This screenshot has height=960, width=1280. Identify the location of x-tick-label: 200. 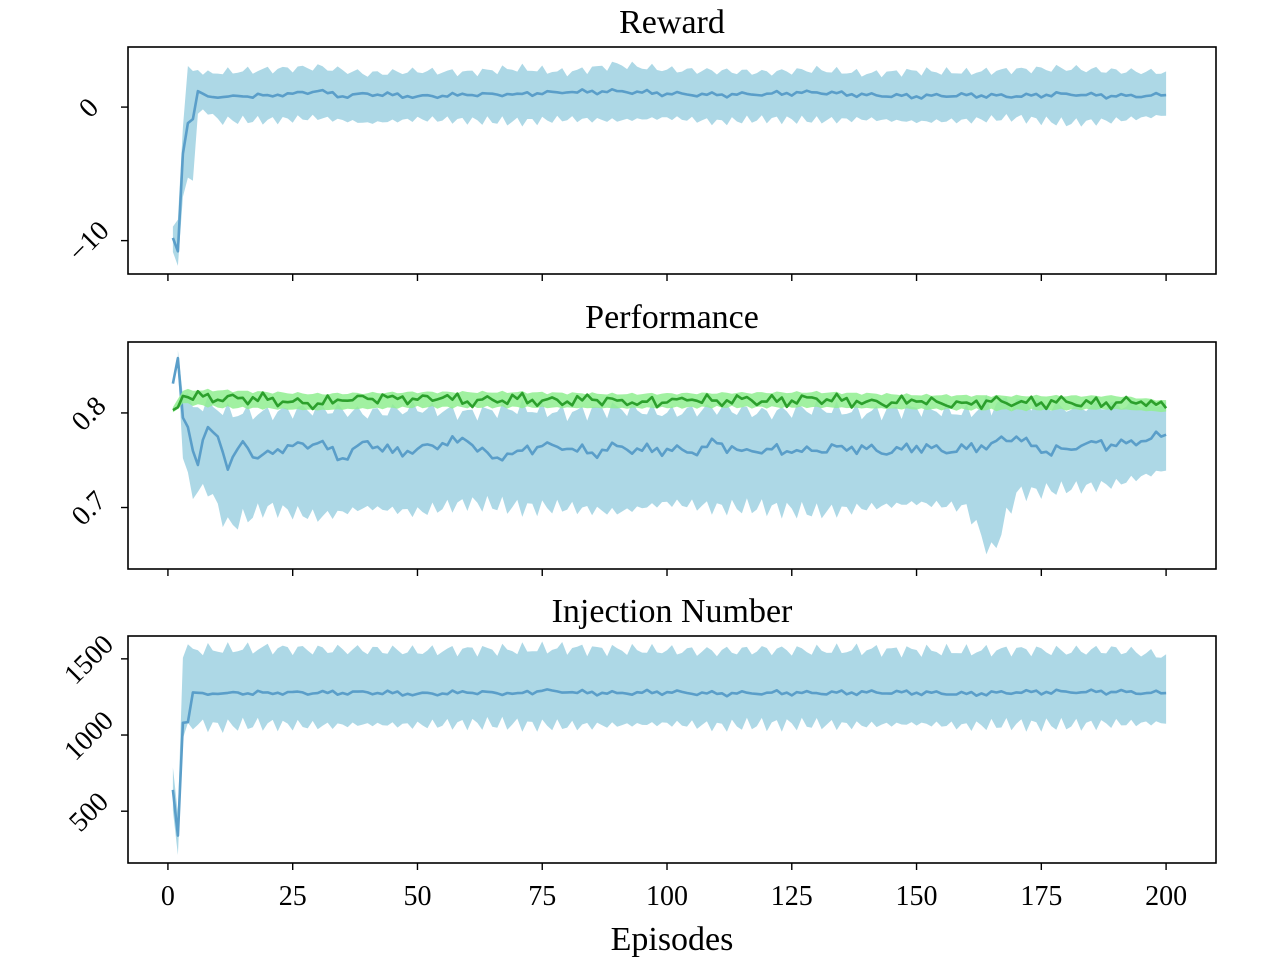
(1166, 896).